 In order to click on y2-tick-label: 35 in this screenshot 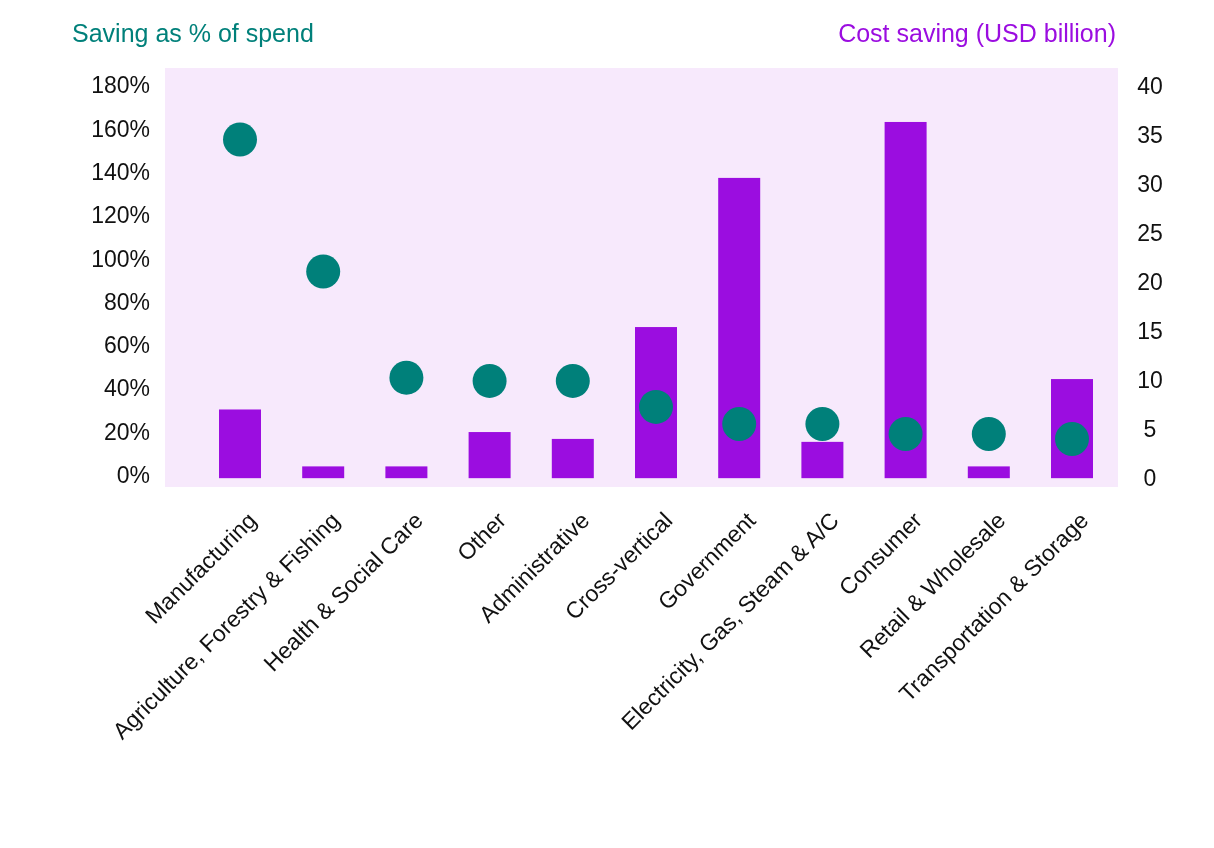, I will do `click(1150, 134)`.